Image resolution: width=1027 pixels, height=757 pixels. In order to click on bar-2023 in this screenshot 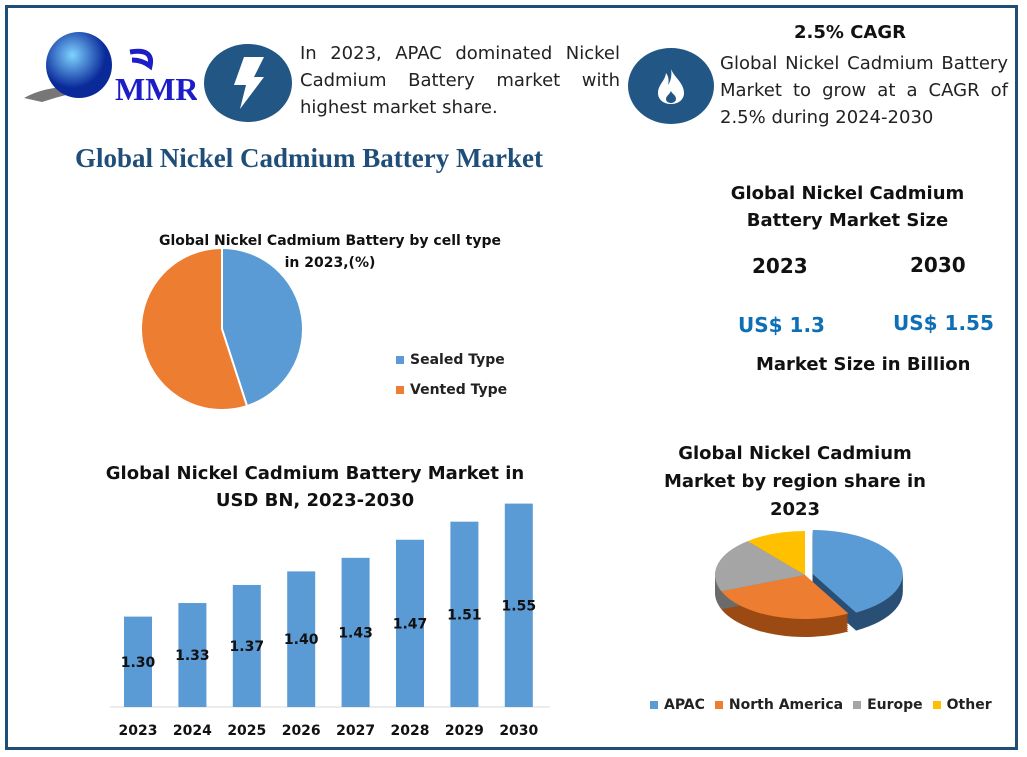, I will do `click(138, 661)`.